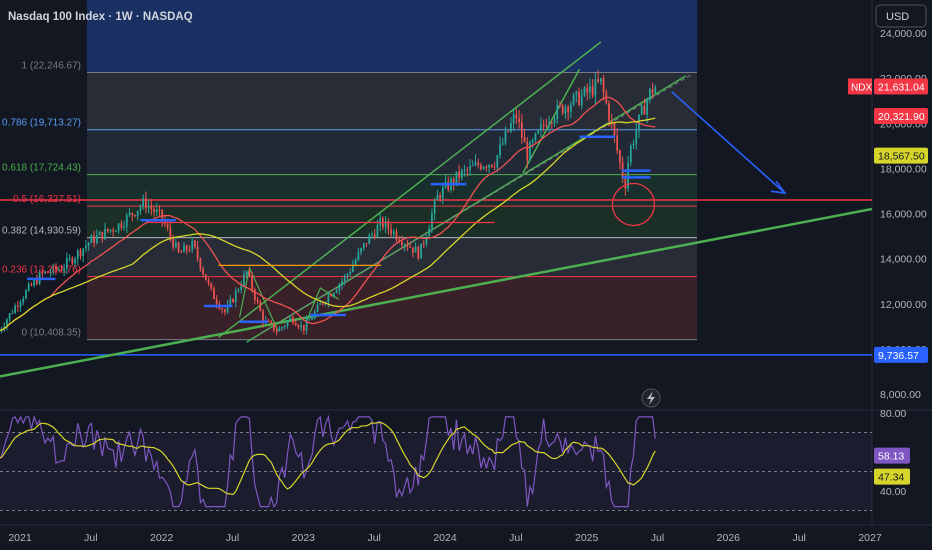 Image resolution: width=932 pixels, height=550 pixels. What do you see at coordinates (893, 492) in the screenshot?
I see `rsi-axis-tick: 40.00` at bounding box center [893, 492].